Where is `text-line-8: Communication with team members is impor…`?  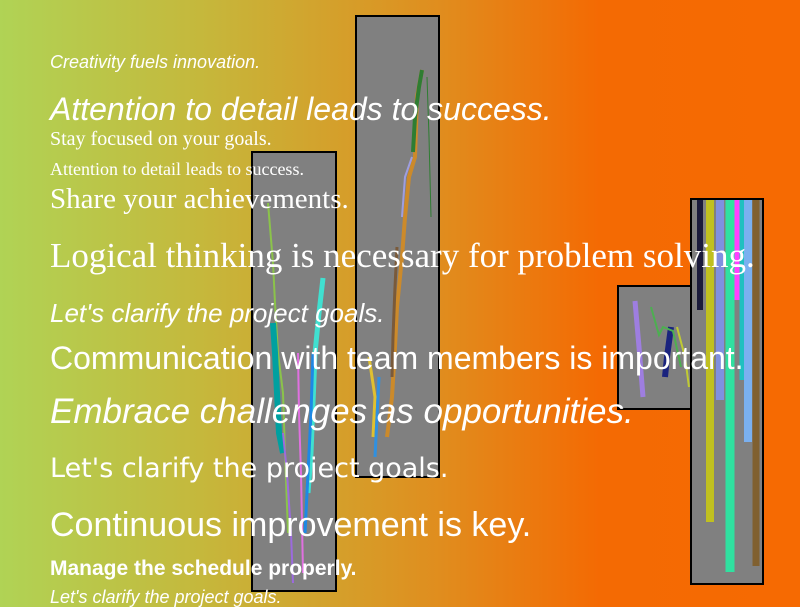 text-line-8: Communication with team members is impor… is located at coordinates (397, 358).